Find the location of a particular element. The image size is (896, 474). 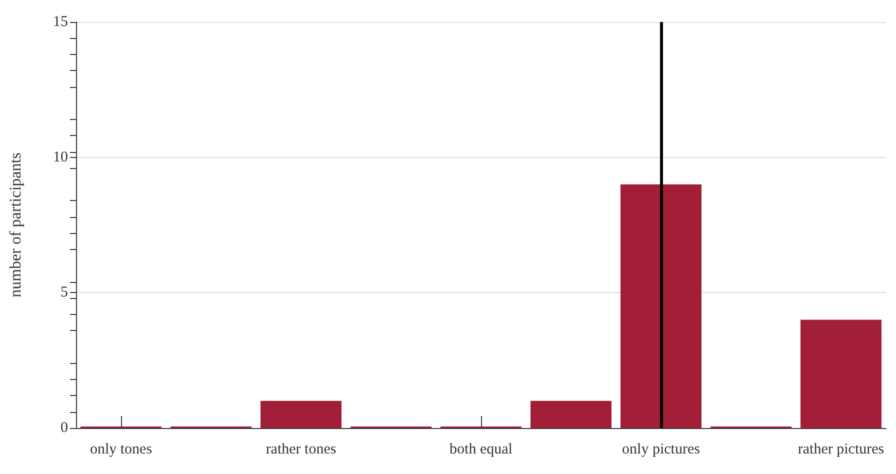

y-axis-title: number of participants is located at coordinates (16, 225).